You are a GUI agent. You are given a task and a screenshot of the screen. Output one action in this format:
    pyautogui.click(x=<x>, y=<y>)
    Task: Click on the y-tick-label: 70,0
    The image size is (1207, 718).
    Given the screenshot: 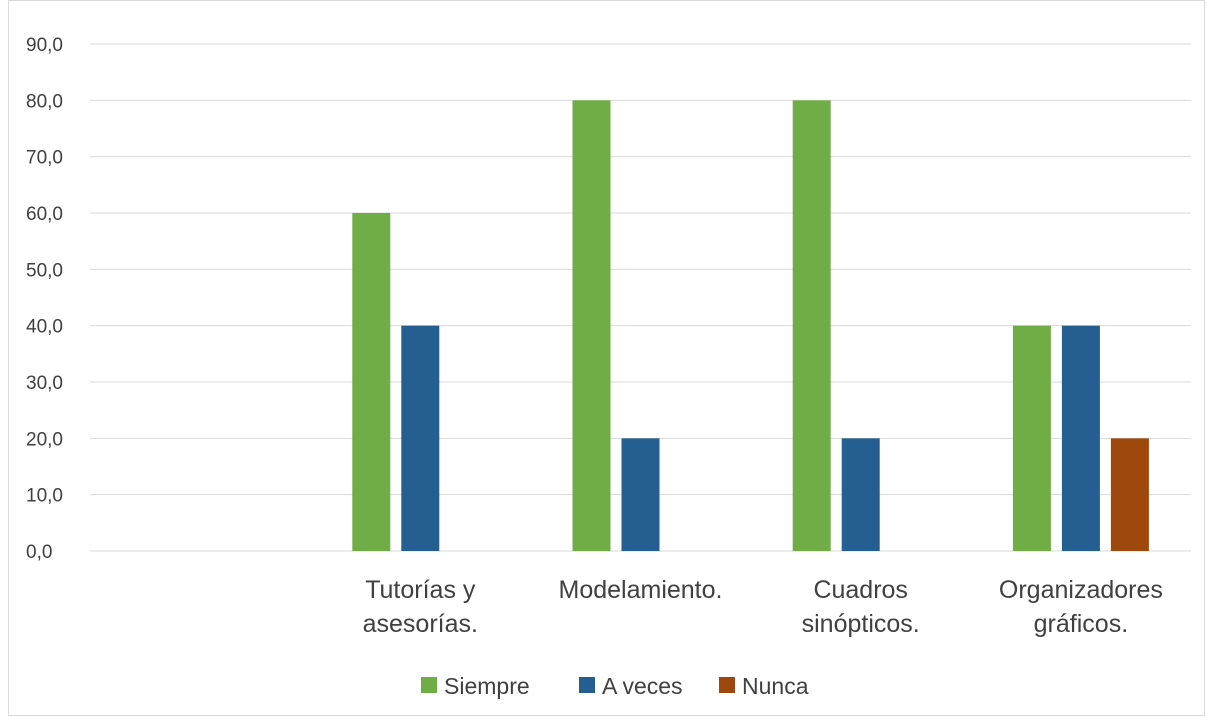 What is the action you would take?
    pyautogui.click(x=44, y=158)
    